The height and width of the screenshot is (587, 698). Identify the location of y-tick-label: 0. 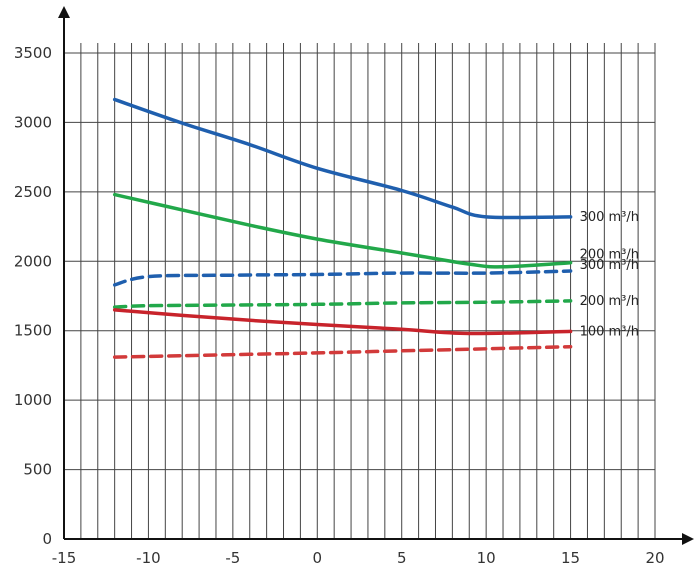
(47, 539).